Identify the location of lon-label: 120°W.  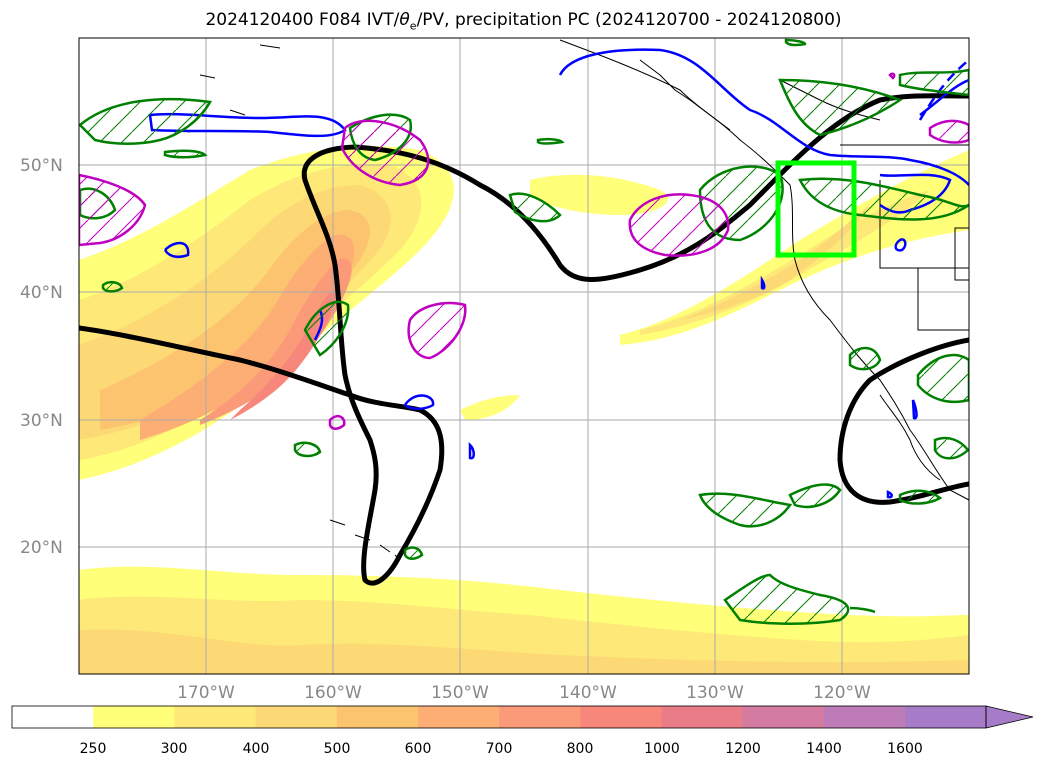
(842, 693).